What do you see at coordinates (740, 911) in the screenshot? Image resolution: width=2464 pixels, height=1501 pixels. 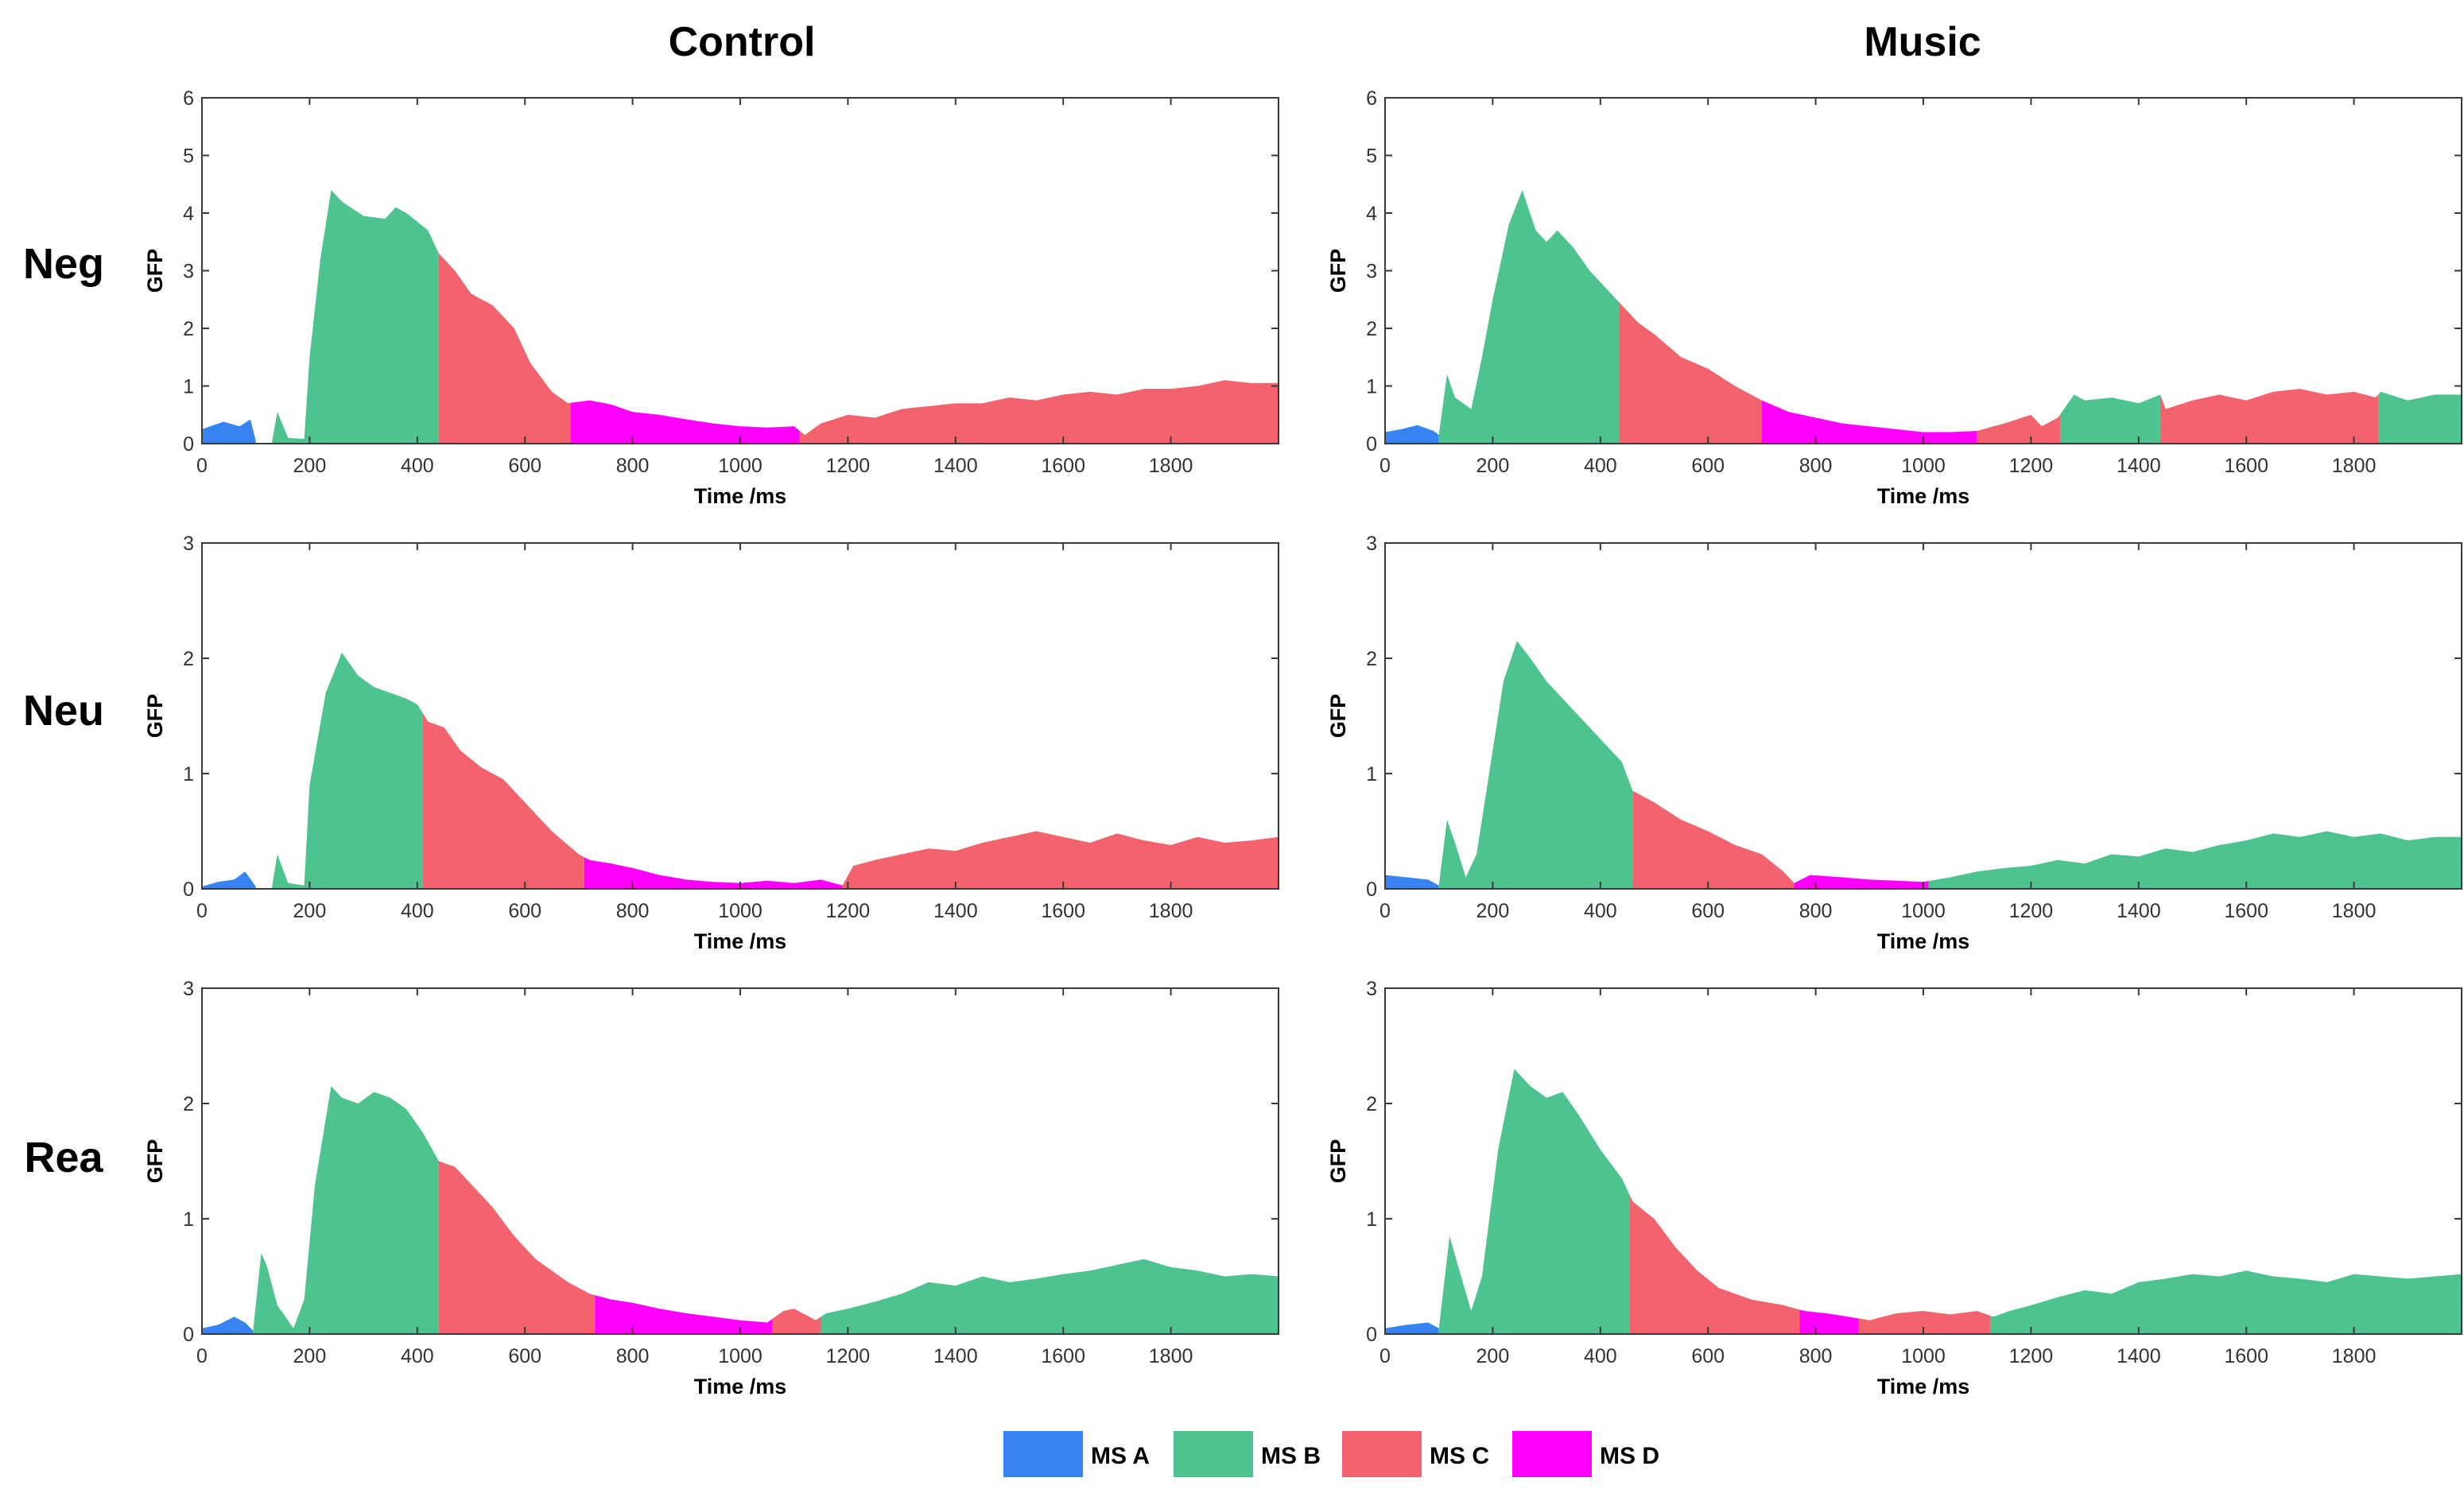 I see `x-tick-label: 1000` at bounding box center [740, 911].